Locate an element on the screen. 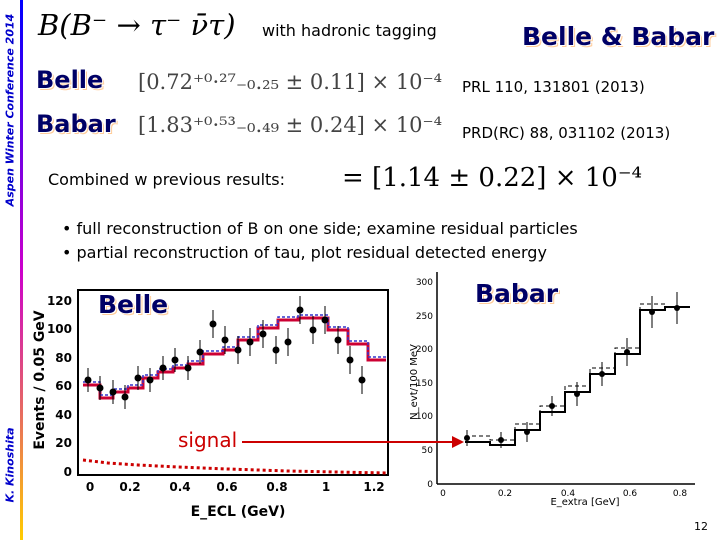  header-logo: Belle & Babar is located at coordinates (618, 36).